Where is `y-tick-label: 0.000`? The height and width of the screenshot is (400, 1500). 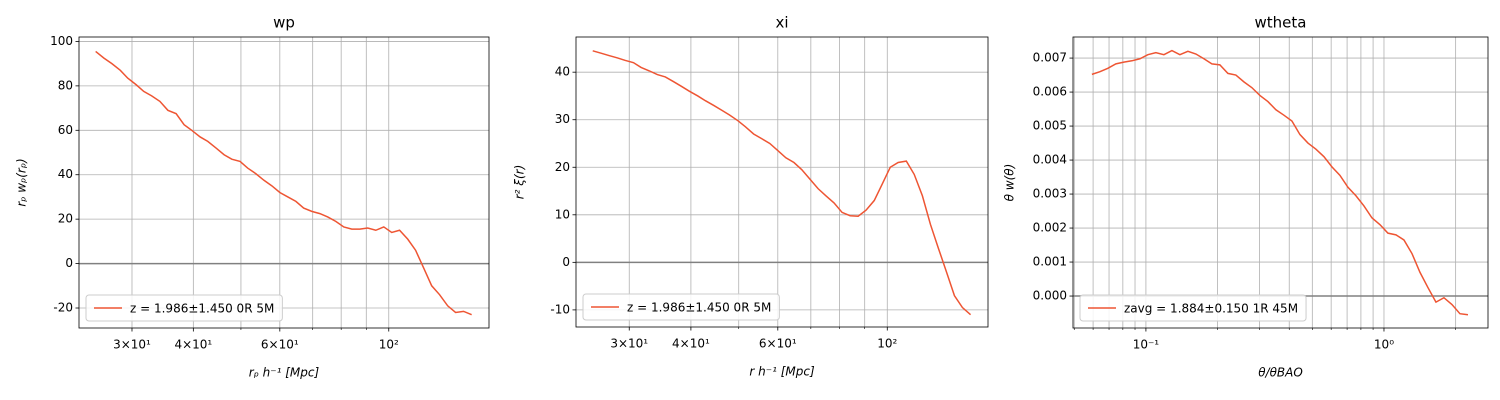
y-tick-label: 0.000 is located at coordinates (1050, 296).